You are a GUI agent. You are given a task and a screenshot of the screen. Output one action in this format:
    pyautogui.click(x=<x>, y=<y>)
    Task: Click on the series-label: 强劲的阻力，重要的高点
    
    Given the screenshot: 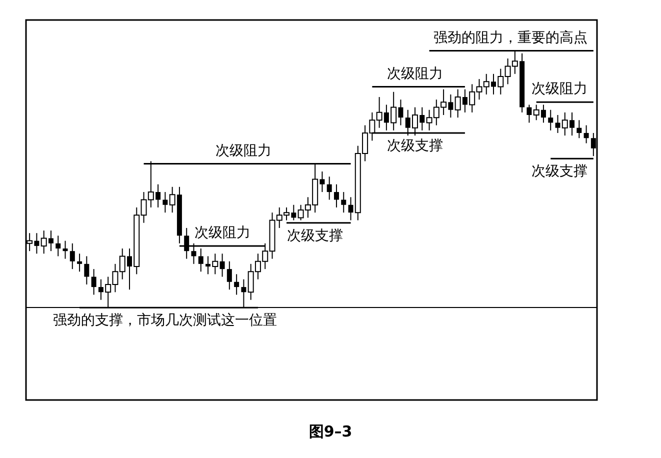 What is the action you would take?
    pyautogui.click(x=510, y=38)
    